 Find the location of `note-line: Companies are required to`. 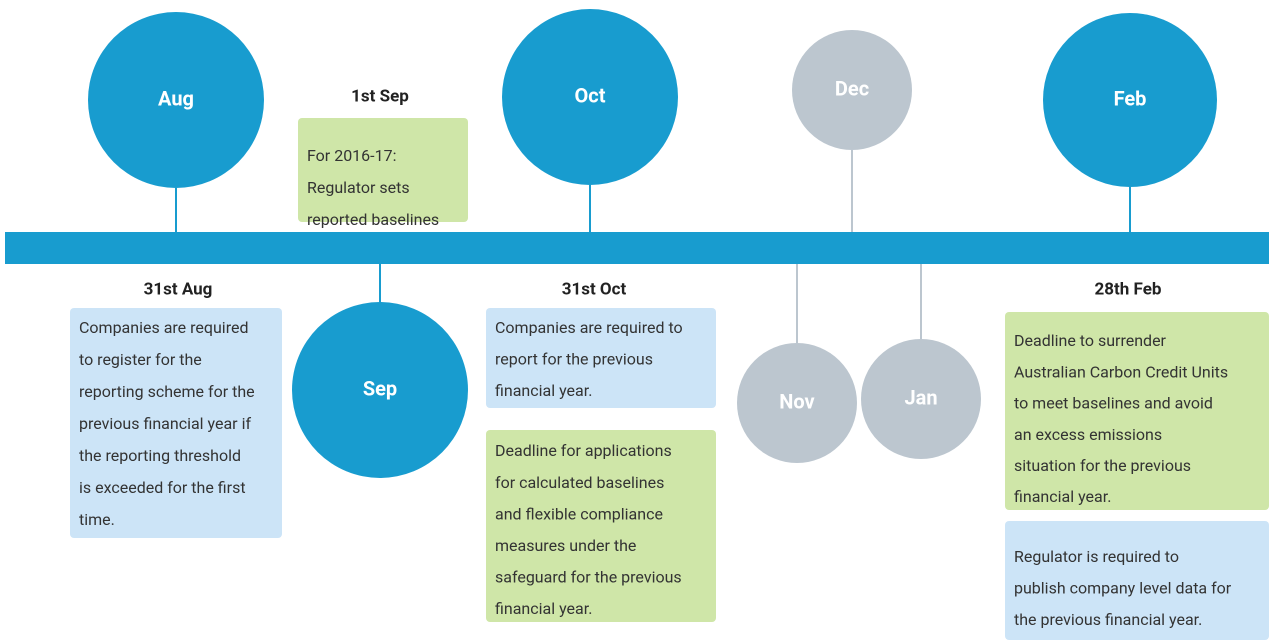

note-line: Companies are required to is located at coordinates (589, 327).